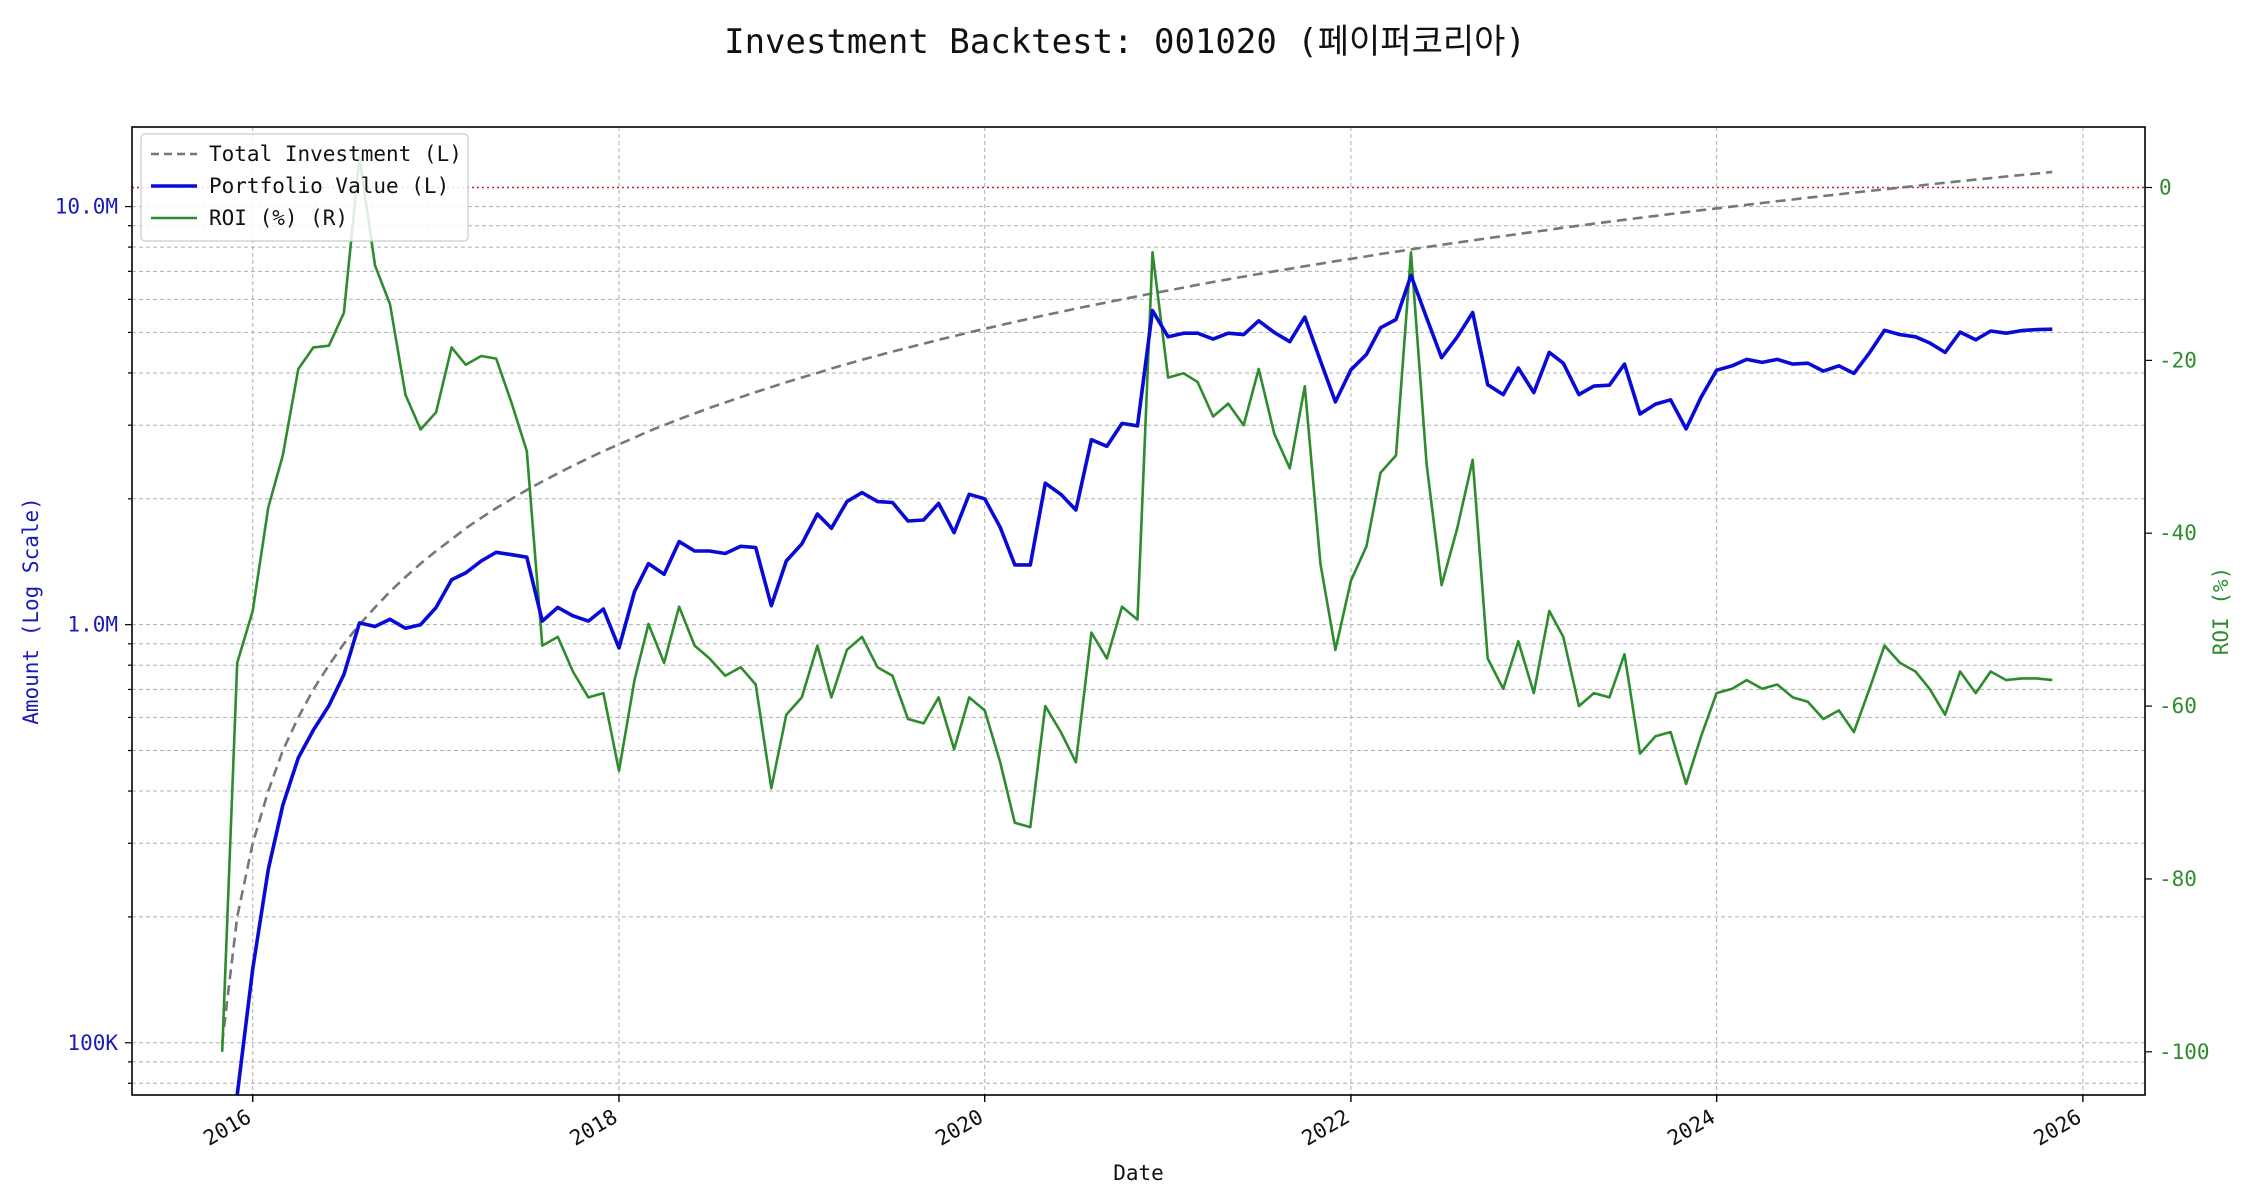 The height and width of the screenshot is (1200, 2250). I want to click on legend-label: ROI (%) (R), so click(278, 218).